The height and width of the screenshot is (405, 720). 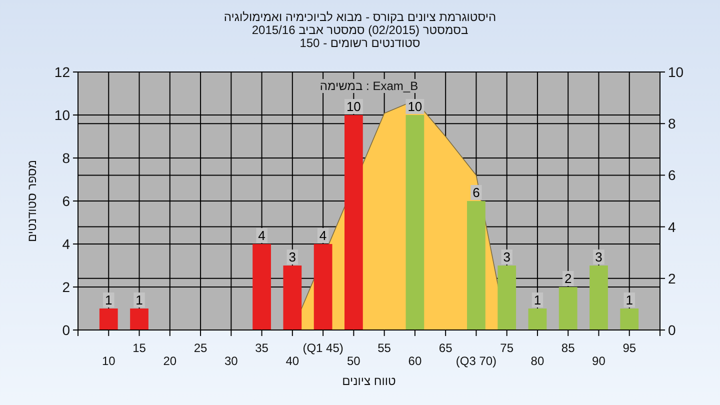 I want to click on y-tick-label: 12, so click(x=62, y=72).